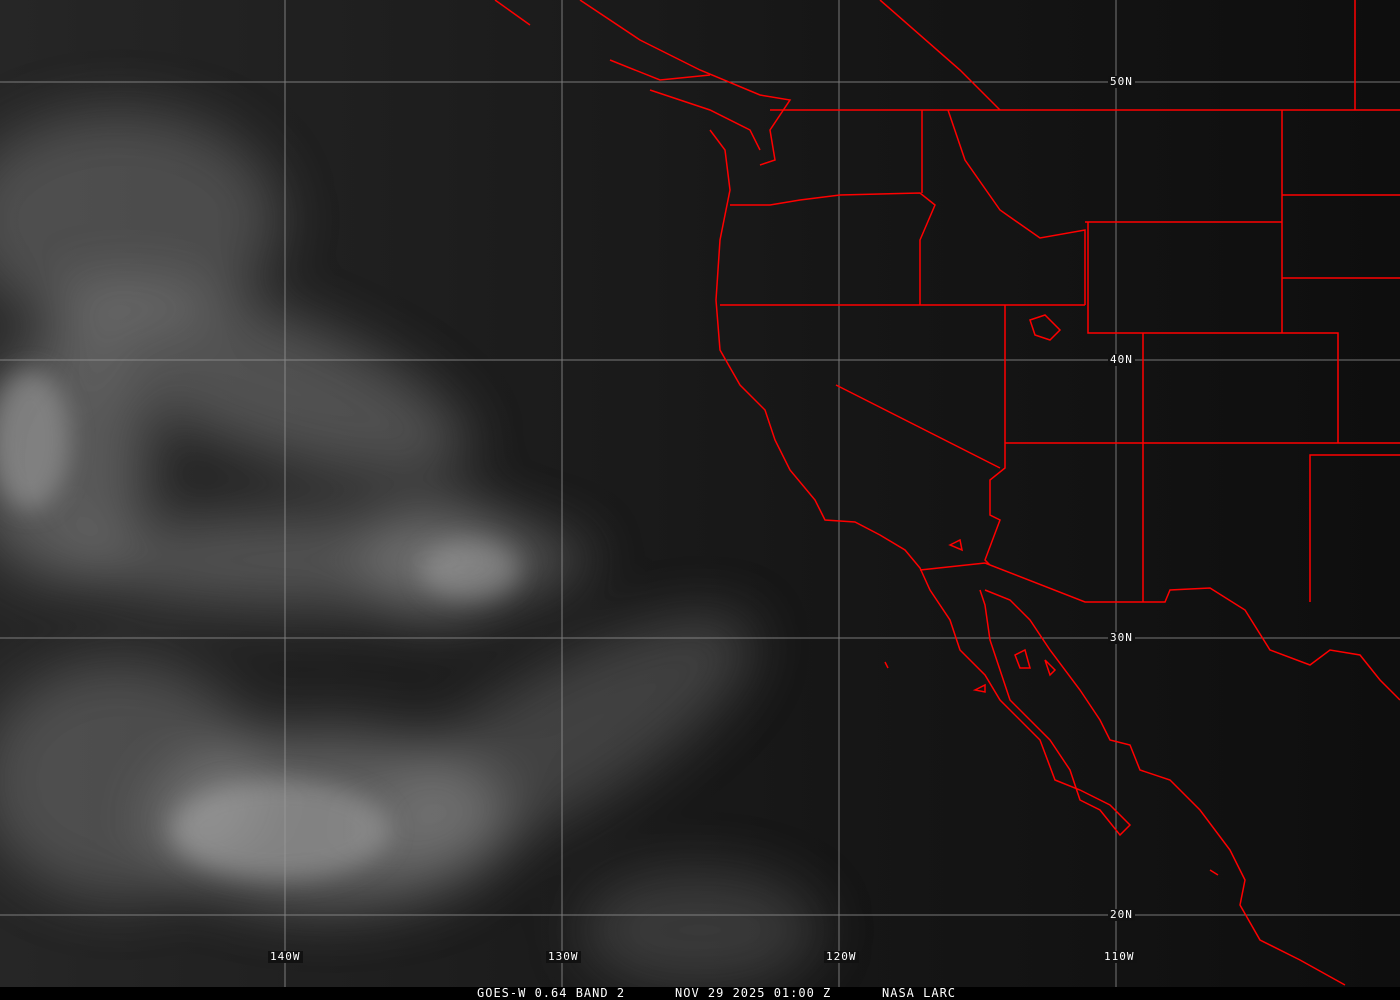 The width and height of the screenshot is (1400, 1000). I want to click on lon-label-120w: 120W, so click(841, 956).